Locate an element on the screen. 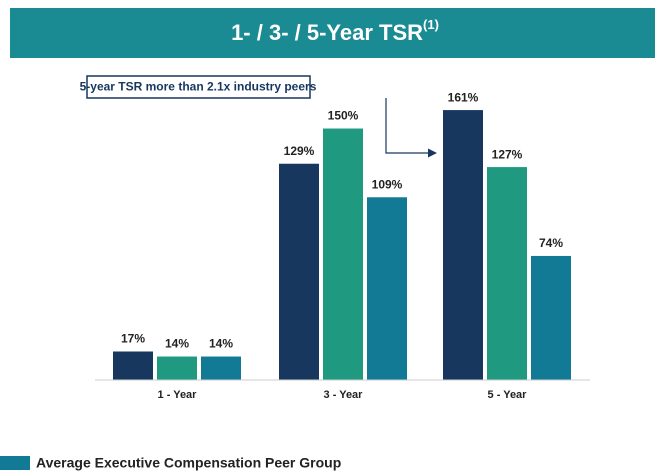  value-label: 127% is located at coordinates (507, 154).